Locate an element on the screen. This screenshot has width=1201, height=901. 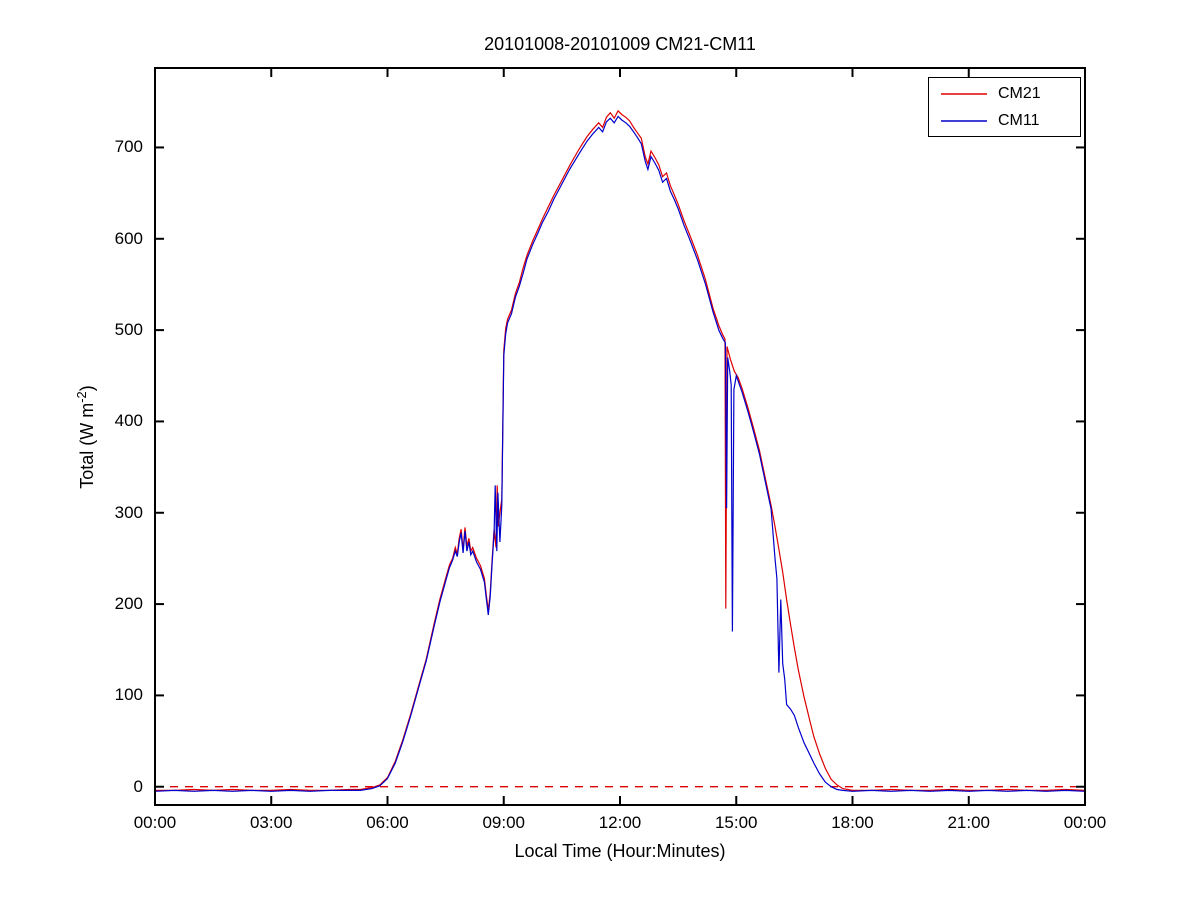
x-tick-label: 12:00 is located at coordinates (620, 822).